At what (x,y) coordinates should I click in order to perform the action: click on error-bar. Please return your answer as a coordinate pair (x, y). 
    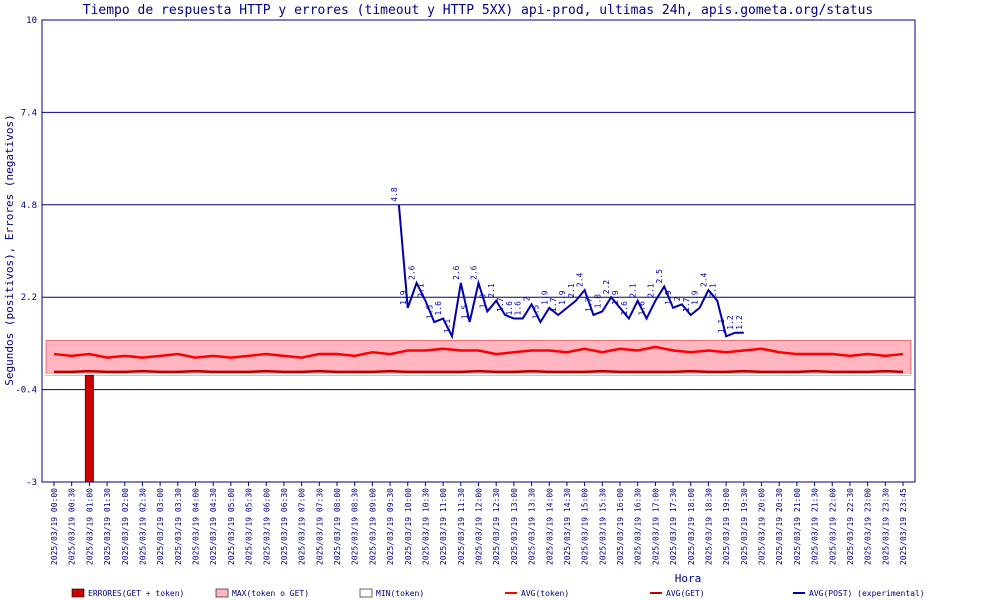
    Looking at the image, I should click on (89, 428).